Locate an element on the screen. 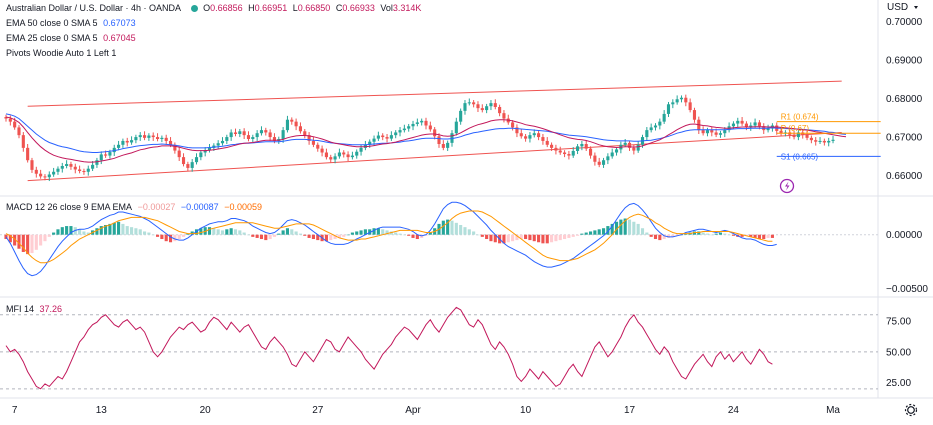 This screenshot has height=425, width=933. pivot-s1-label: S1 (0.665) is located at coordinates (800, 156).